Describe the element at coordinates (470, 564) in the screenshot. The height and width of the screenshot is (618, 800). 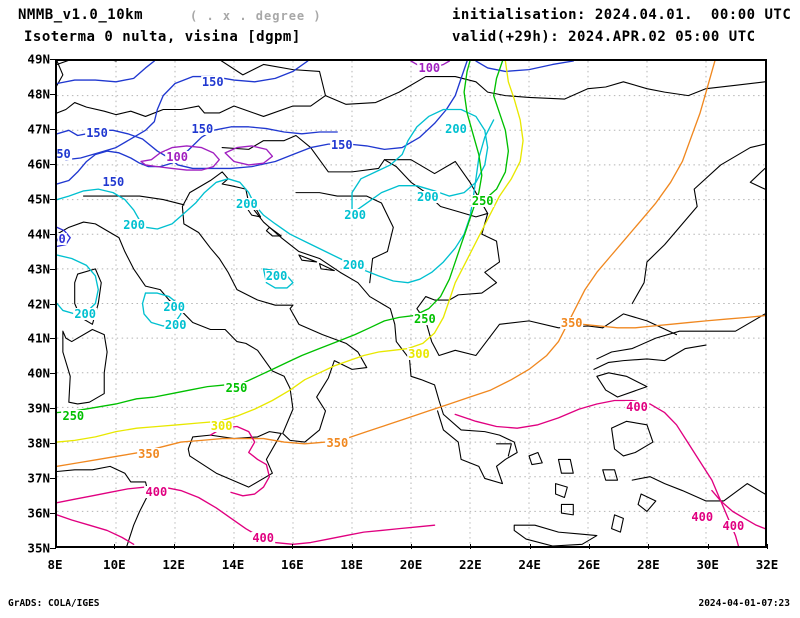
I see `lon-tick-label: 22E` at that location.